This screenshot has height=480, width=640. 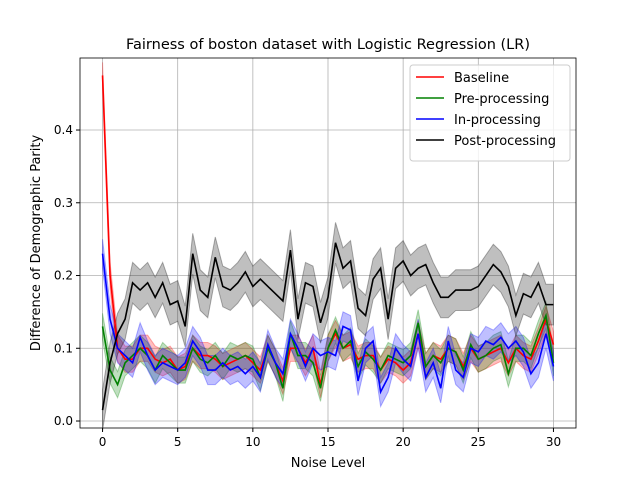 What do you see at coordinates (63, 276) in the screenshot?
I see `y-tick-label: 0.2` at bounding box center [63, 276].